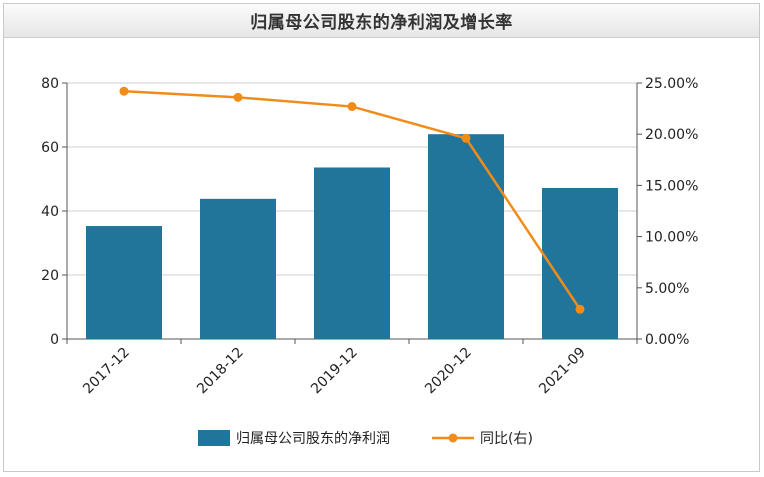  What do you see at coordinates (106, 371) in the screenshot?
I see `x-axis-tick-label: 2017-12` at bounding box center [106, 371].